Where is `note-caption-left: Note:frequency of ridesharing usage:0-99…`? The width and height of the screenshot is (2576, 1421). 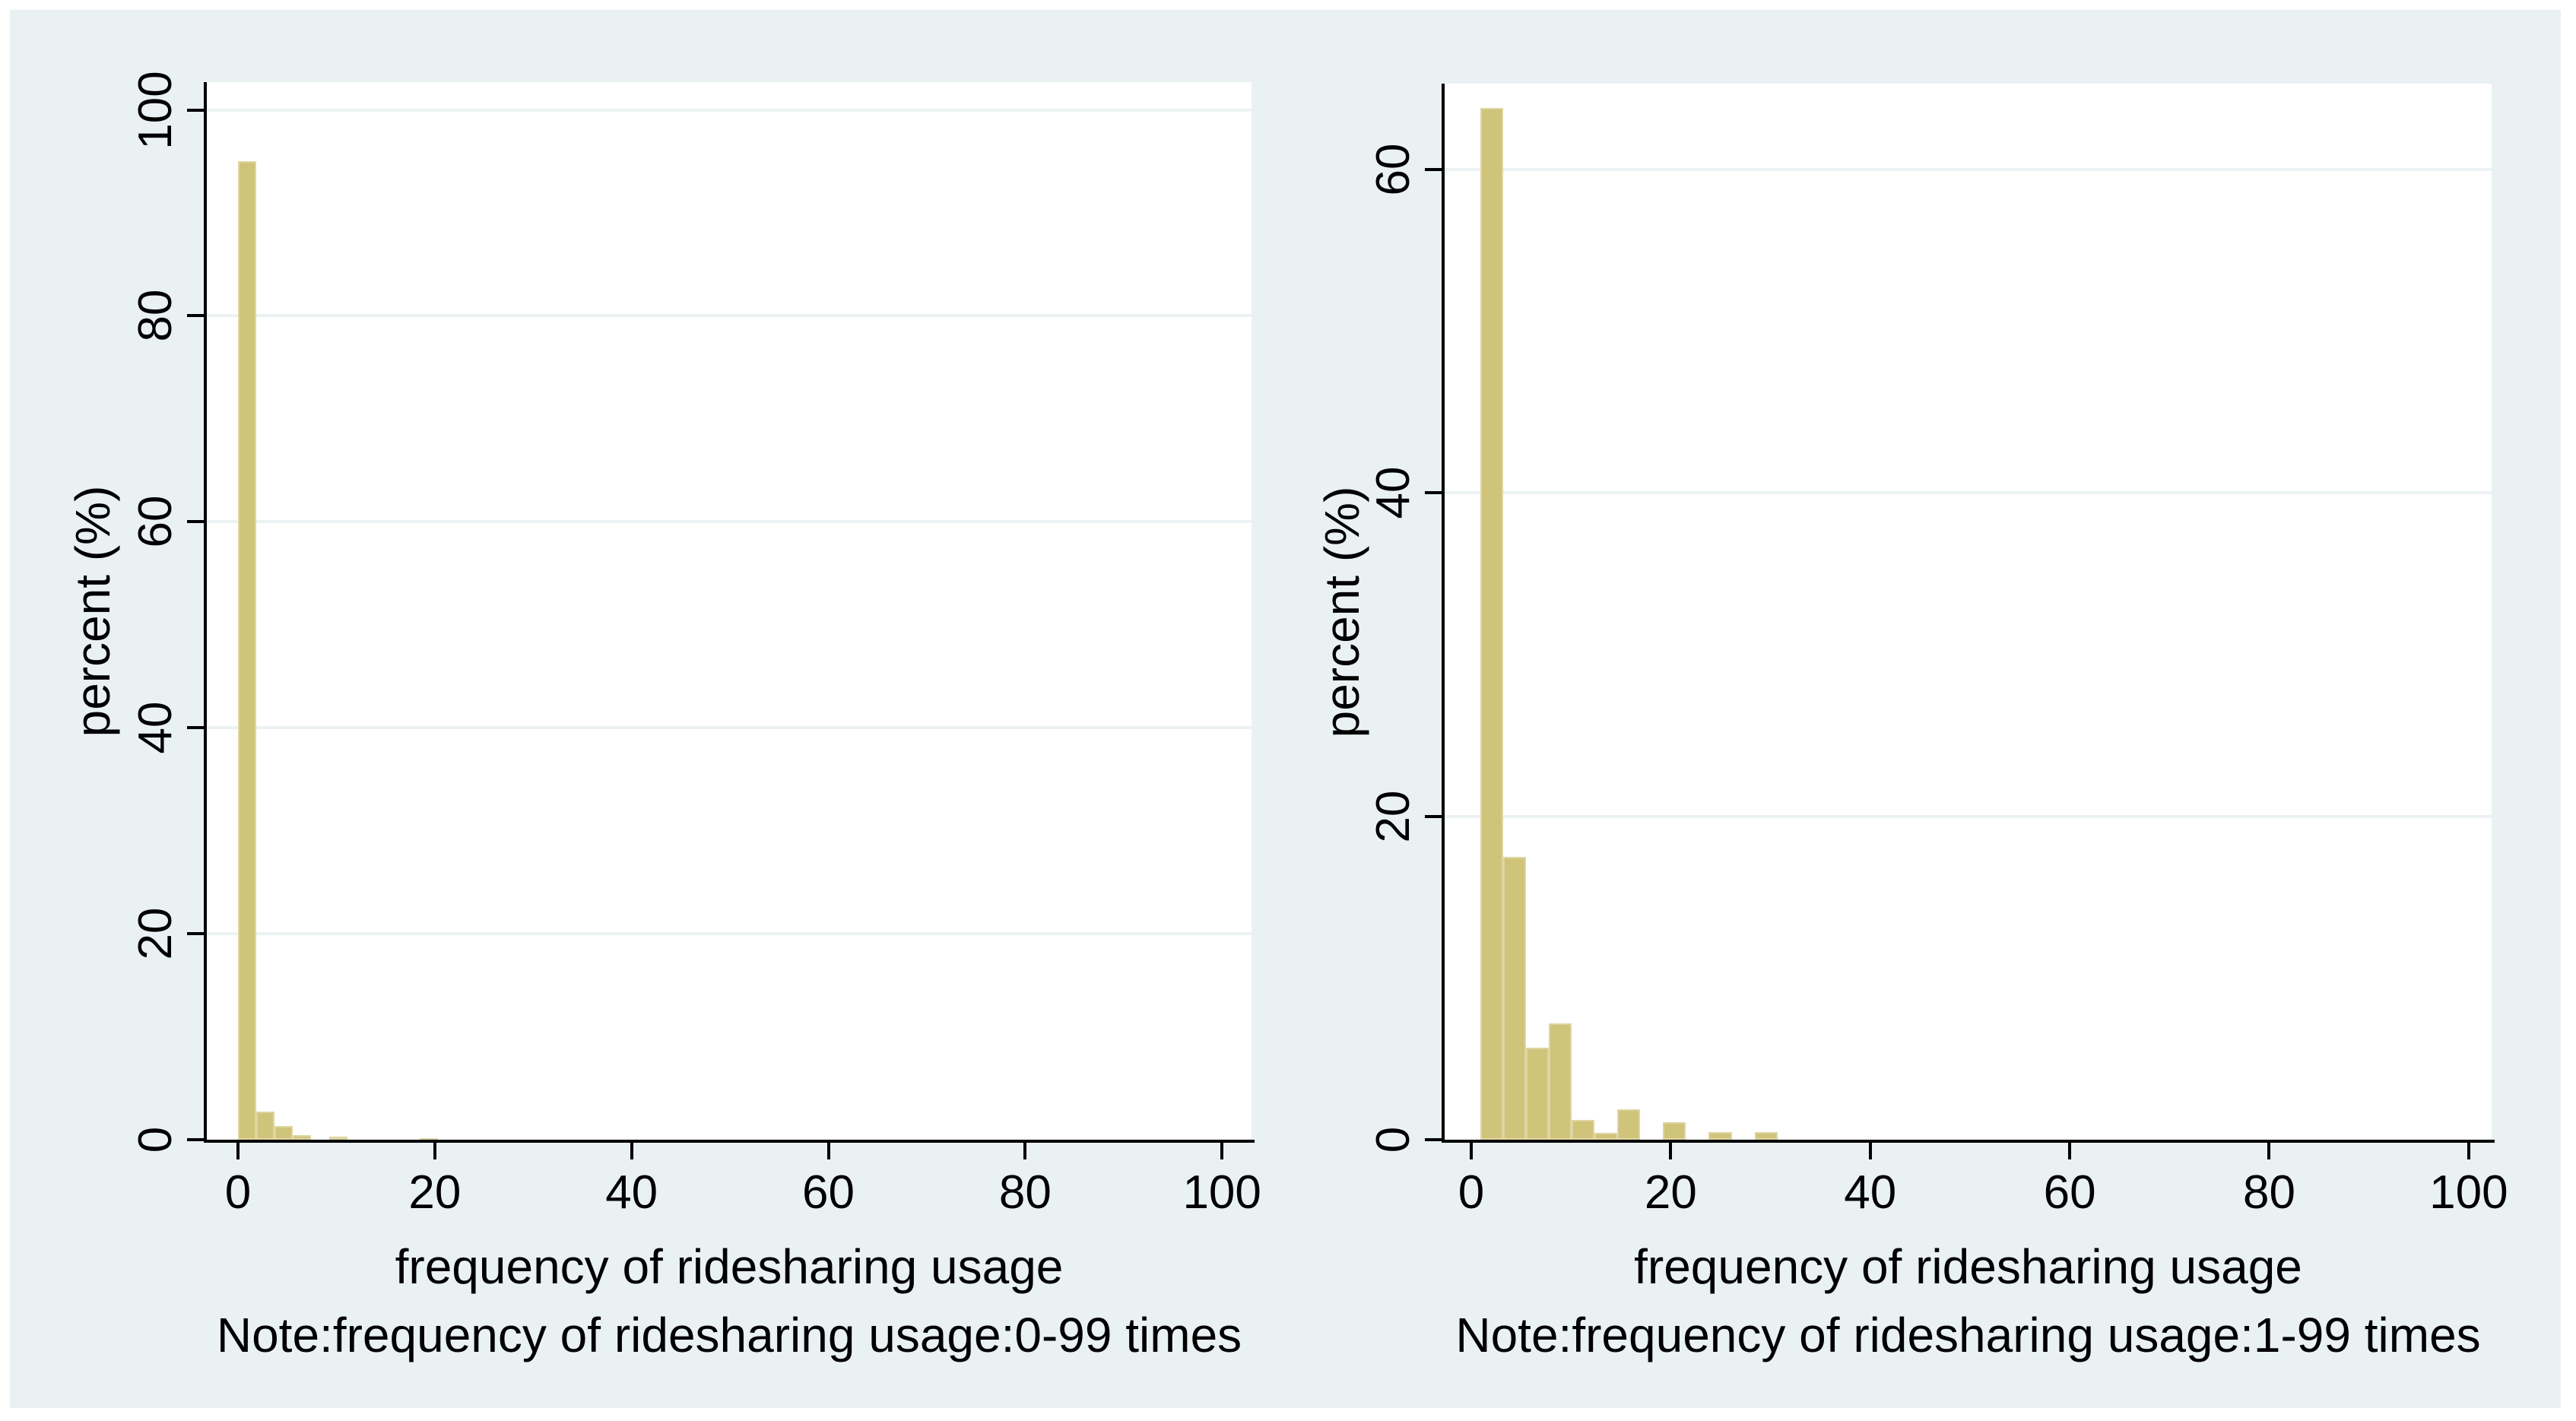
note-caption-left: Note:frequency of ridesharing usage:0-99… is located at coordinates (729, 1335).